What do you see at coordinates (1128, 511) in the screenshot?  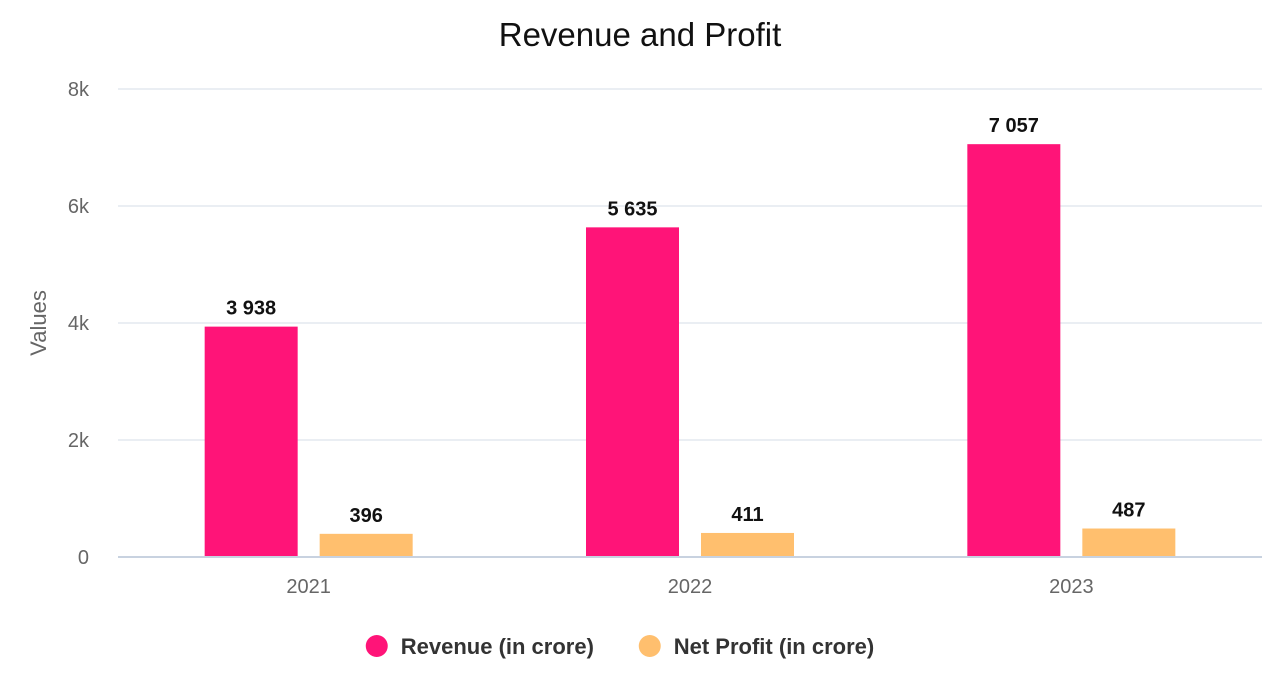 I see `data-label: 487` at bounding box center [1128, 511].